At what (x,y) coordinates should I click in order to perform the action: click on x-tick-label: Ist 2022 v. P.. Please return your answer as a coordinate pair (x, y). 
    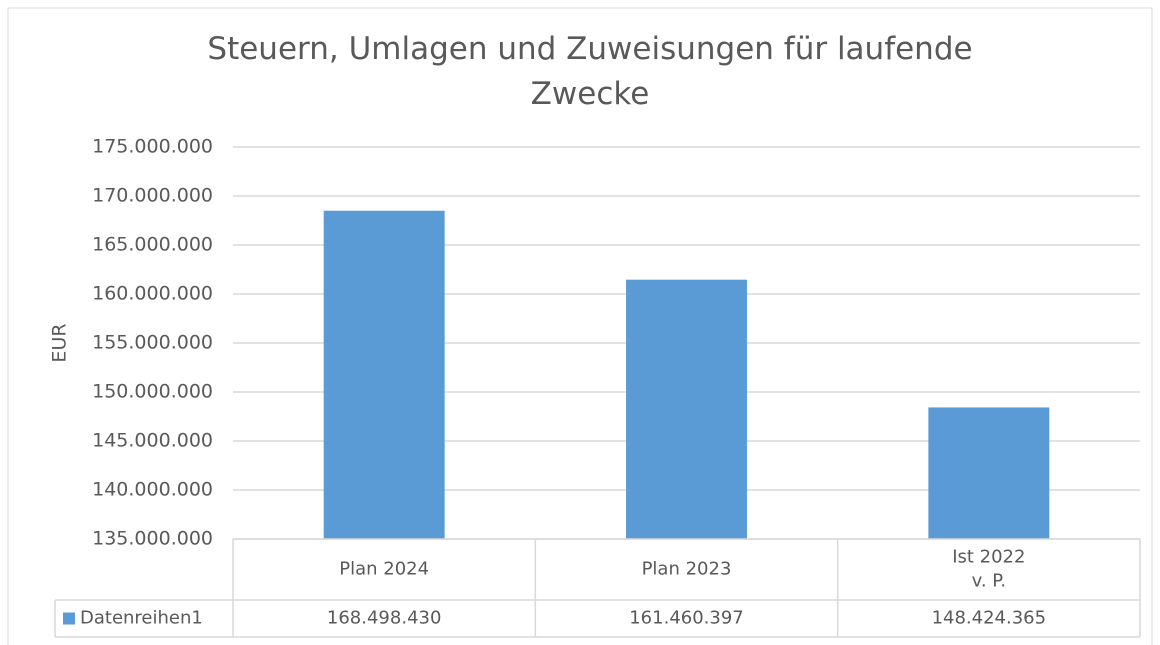
    Looking at the image, I should click on (988, 569).